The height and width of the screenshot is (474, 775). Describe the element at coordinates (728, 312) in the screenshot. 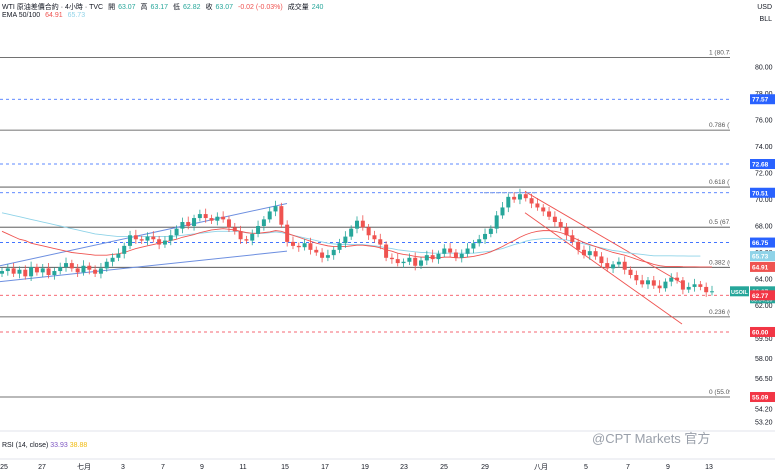

I see `fib-label: 0.236 (61.14)` at that location.